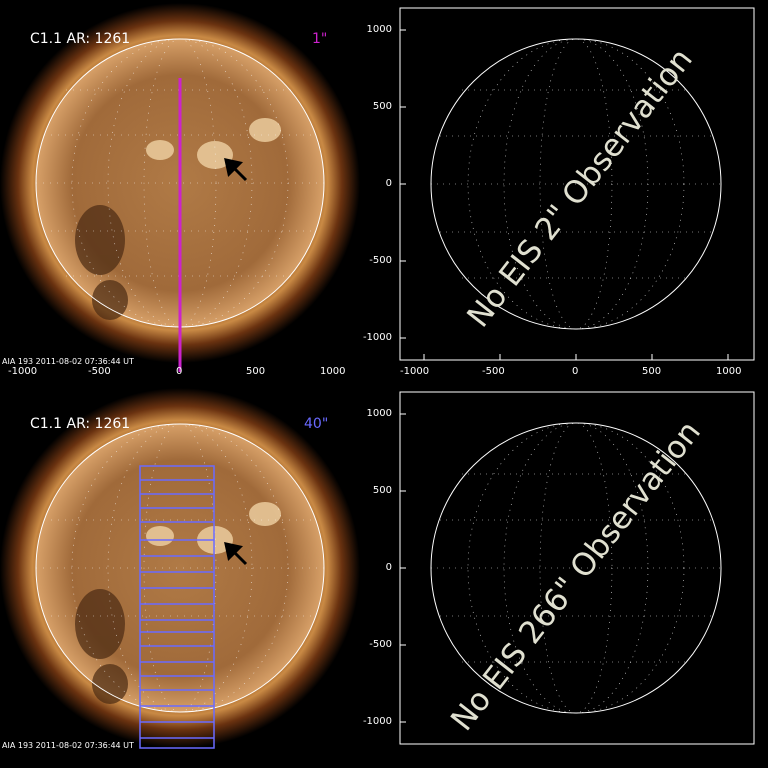 The height and width of the screenshot is (768, 768). I want to click on tick-label: 500, so click(256, 371).